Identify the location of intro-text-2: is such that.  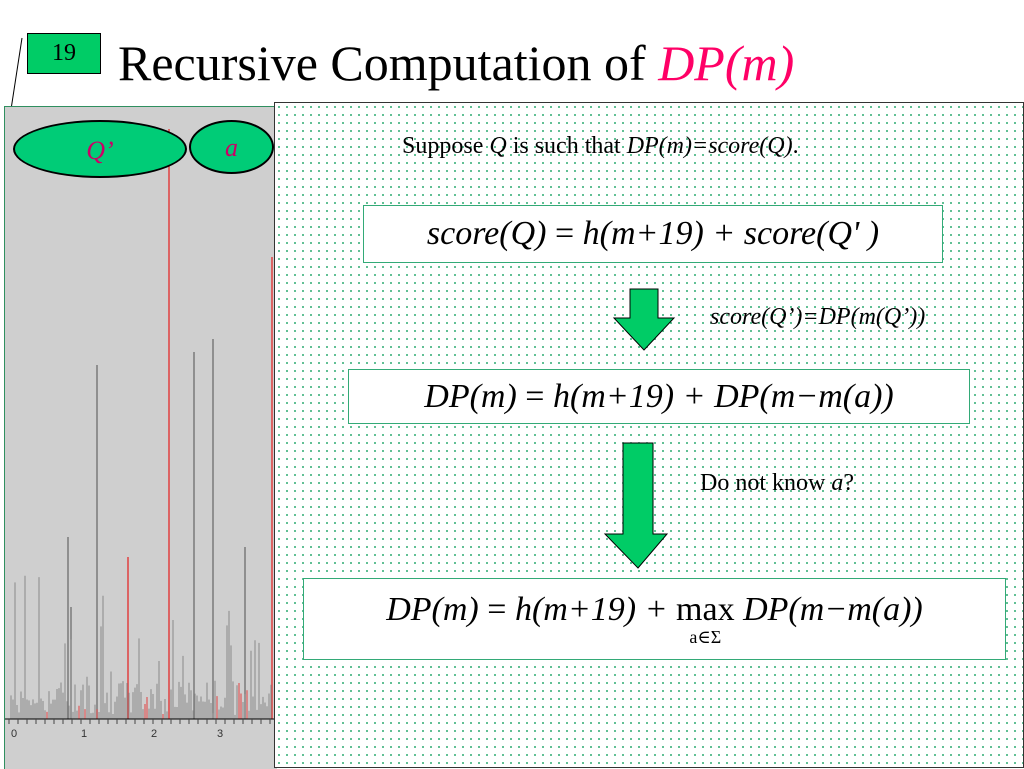
(566, 146).